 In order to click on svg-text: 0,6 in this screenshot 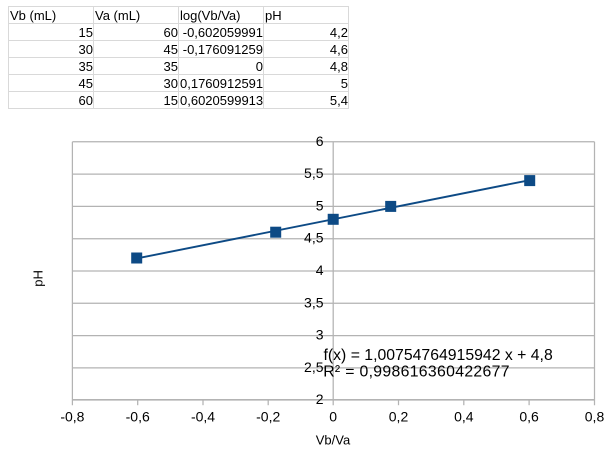, I will do `click(529, 417)`.